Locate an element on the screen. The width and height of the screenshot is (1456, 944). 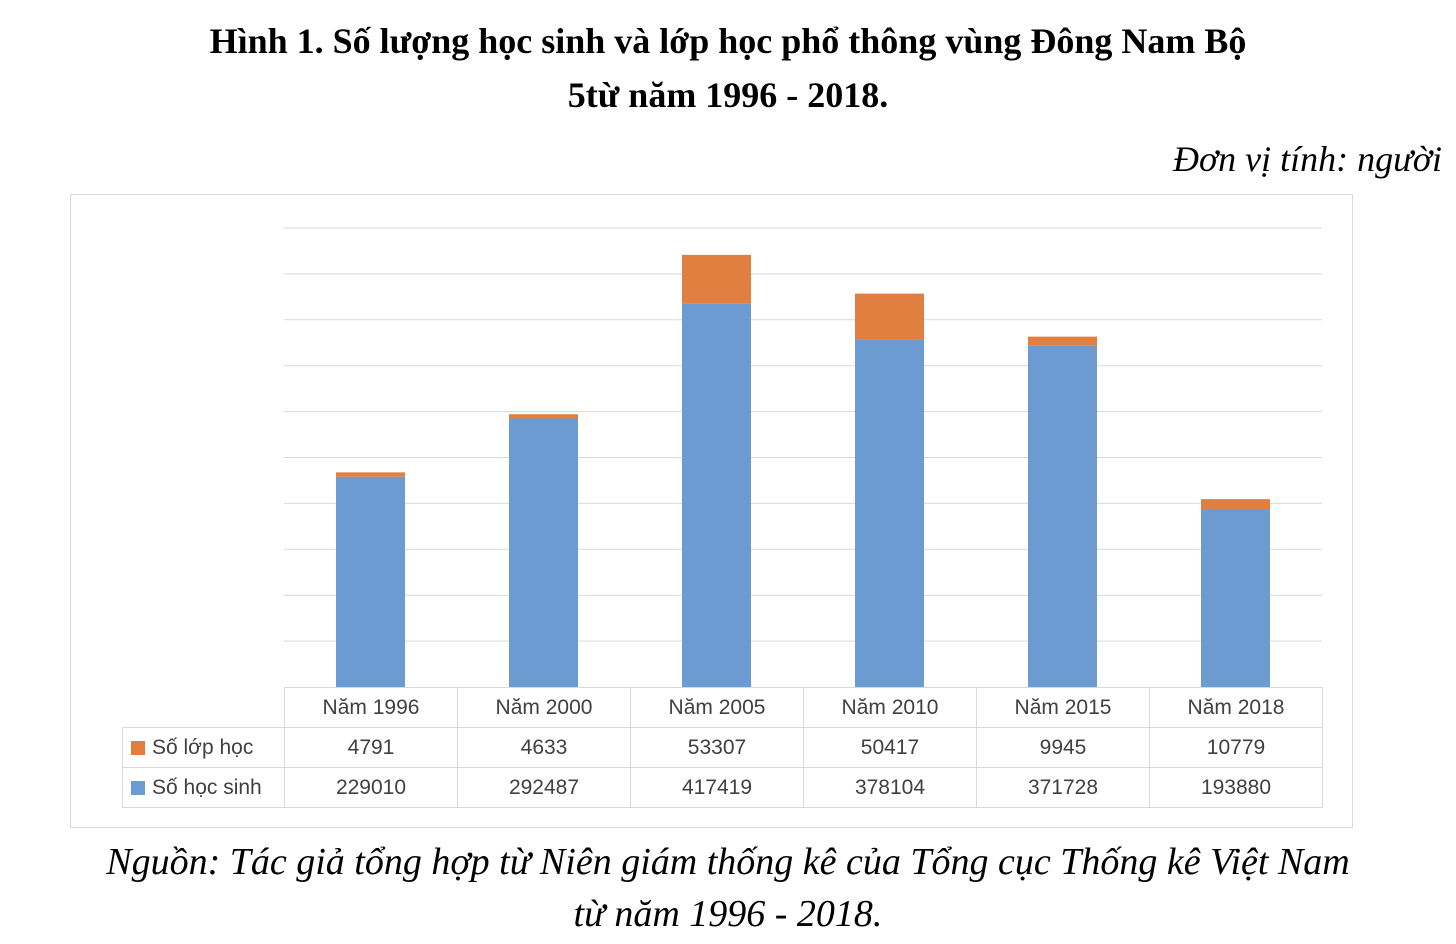
value-classes-4: 9945 is located at coordinates (1063, 747).